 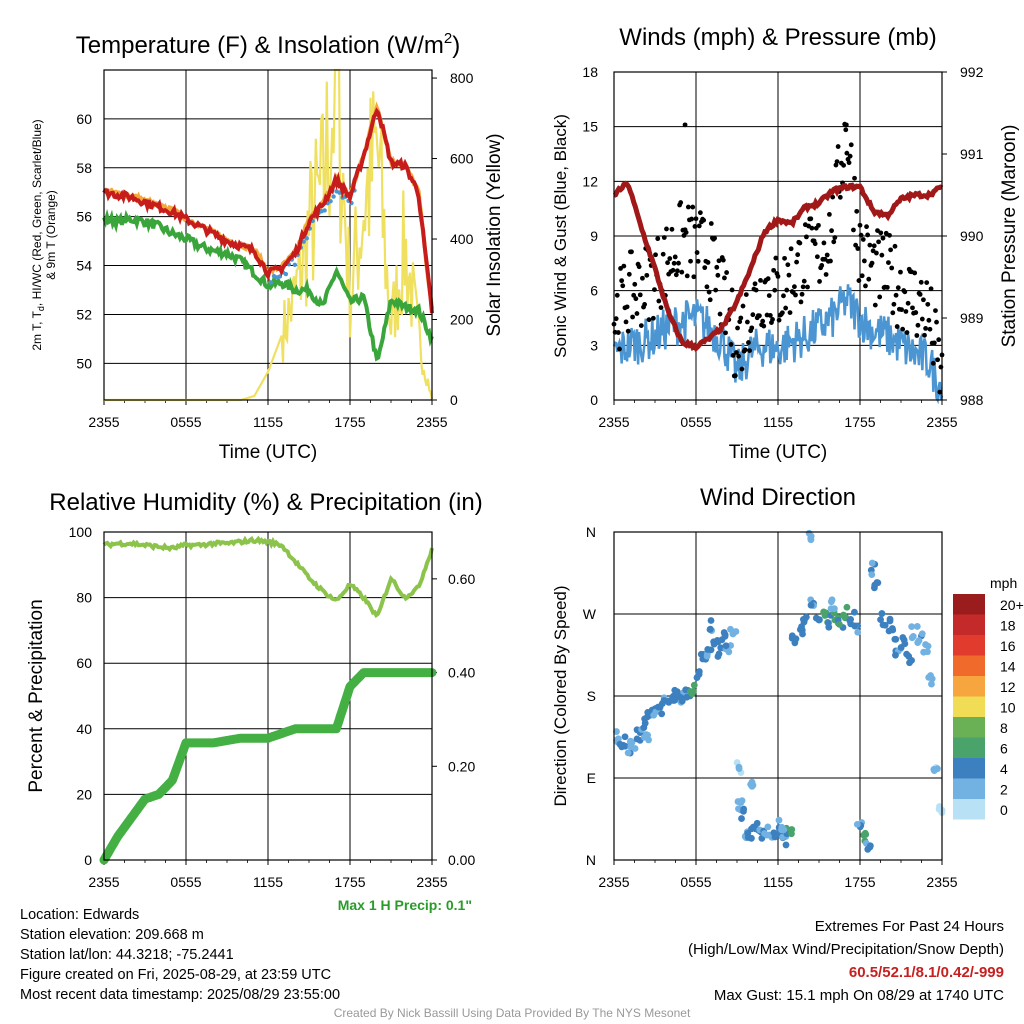 What do you see at coordinates (591, 696) in the screenshot?
I see `direction-y-tick-label: S` at bounding box center [591, 696].